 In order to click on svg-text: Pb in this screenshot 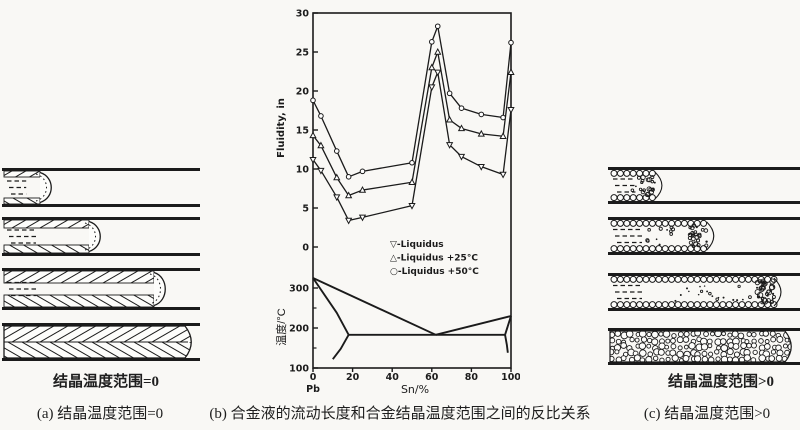, I will do `click(313, 389)`.